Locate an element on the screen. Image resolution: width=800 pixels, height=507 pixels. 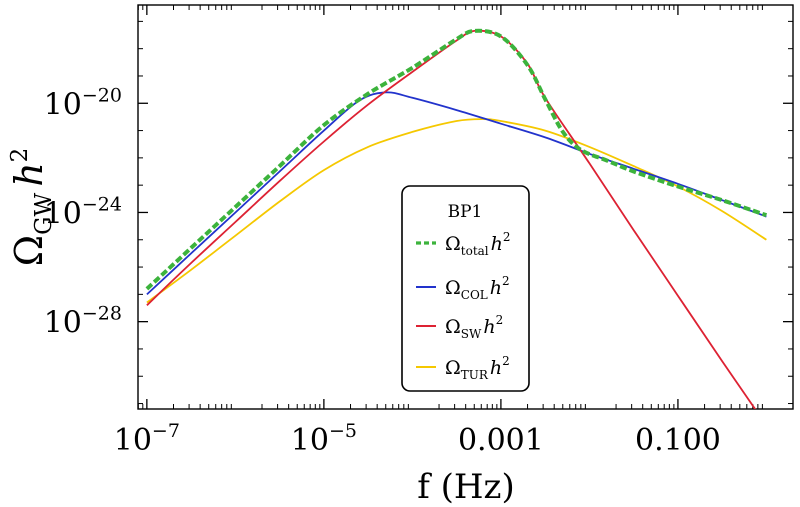
x-tick-label: 0.100 is located at coordinates (678, 440).